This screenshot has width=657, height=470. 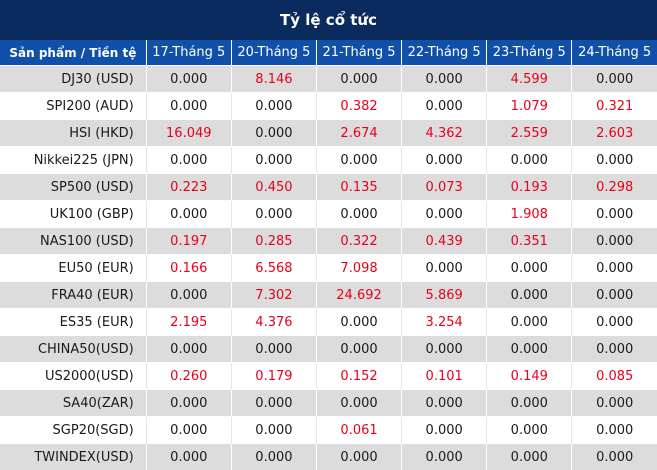 I want to click on column-header-date: 24-Tháng 5, so click(x=614, y=53).